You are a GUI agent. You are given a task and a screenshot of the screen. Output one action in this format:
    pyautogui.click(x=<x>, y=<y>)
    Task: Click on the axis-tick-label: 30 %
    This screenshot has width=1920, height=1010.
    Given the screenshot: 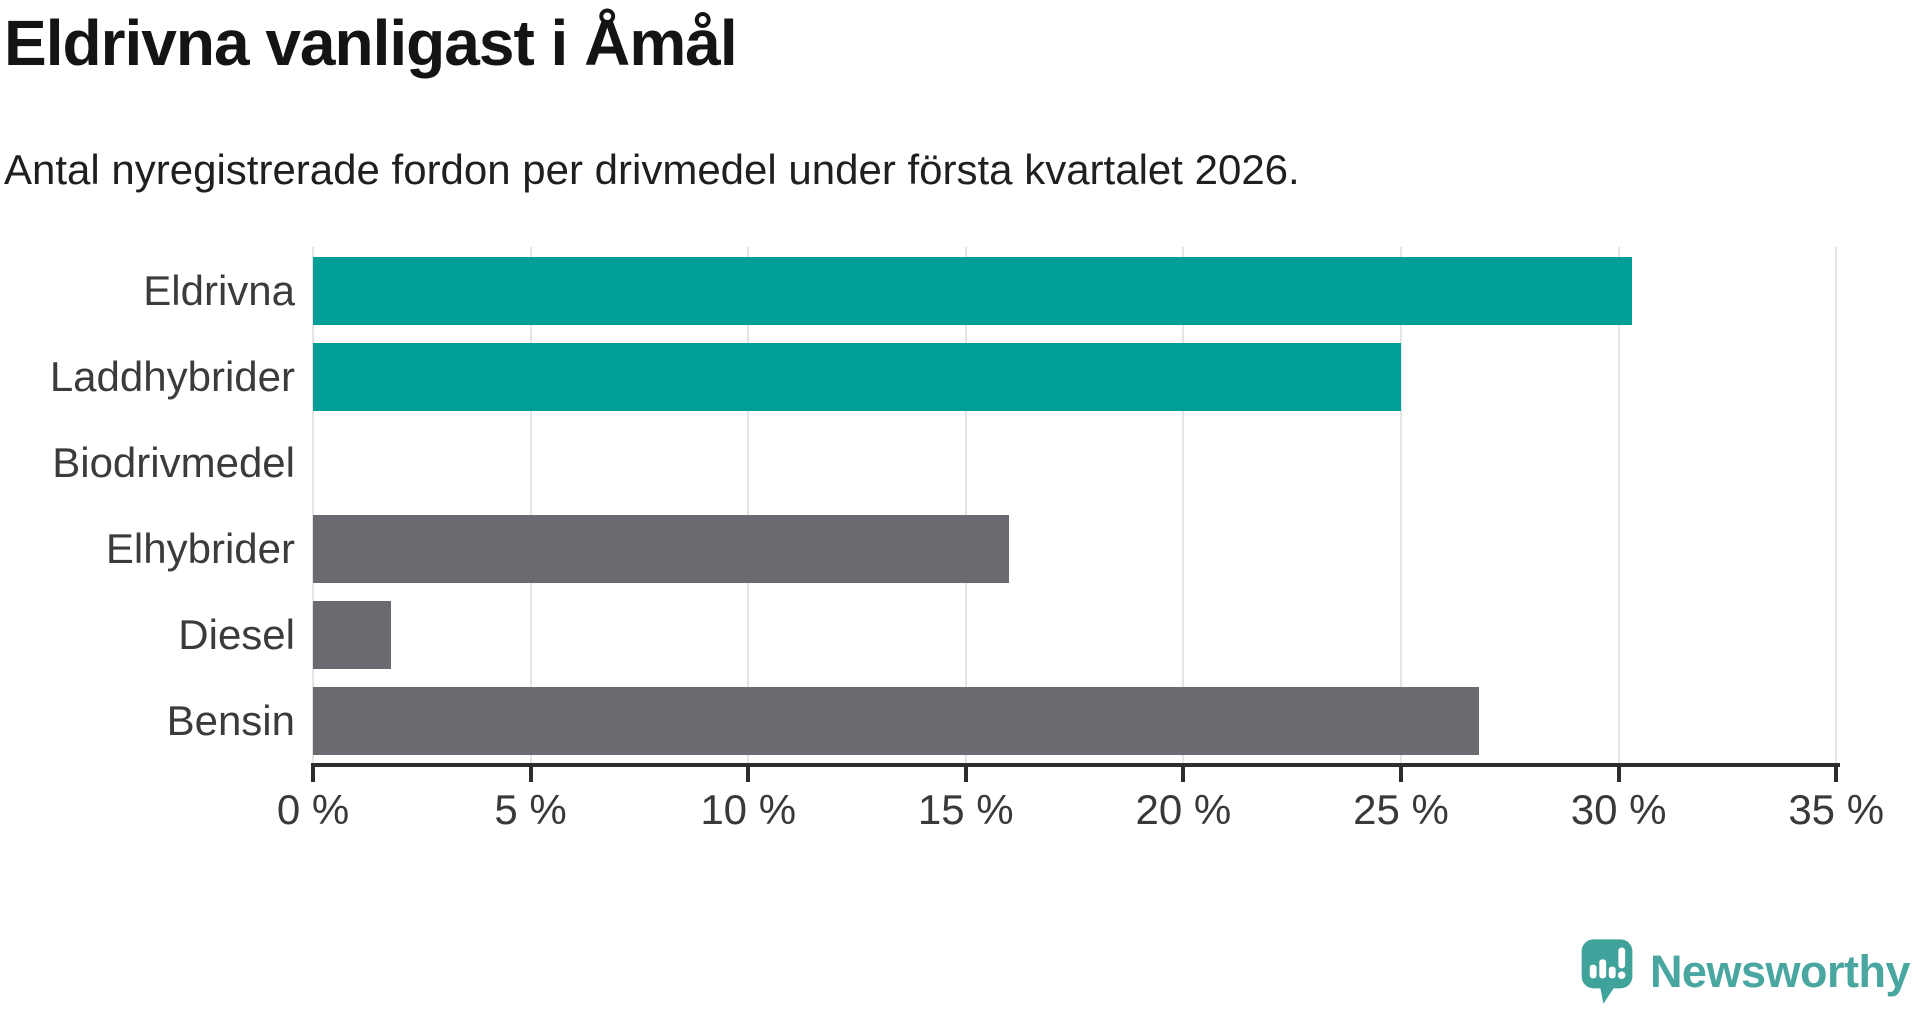 What is the action you would take?
    pyautogui.click(x=1618, y=809)
    